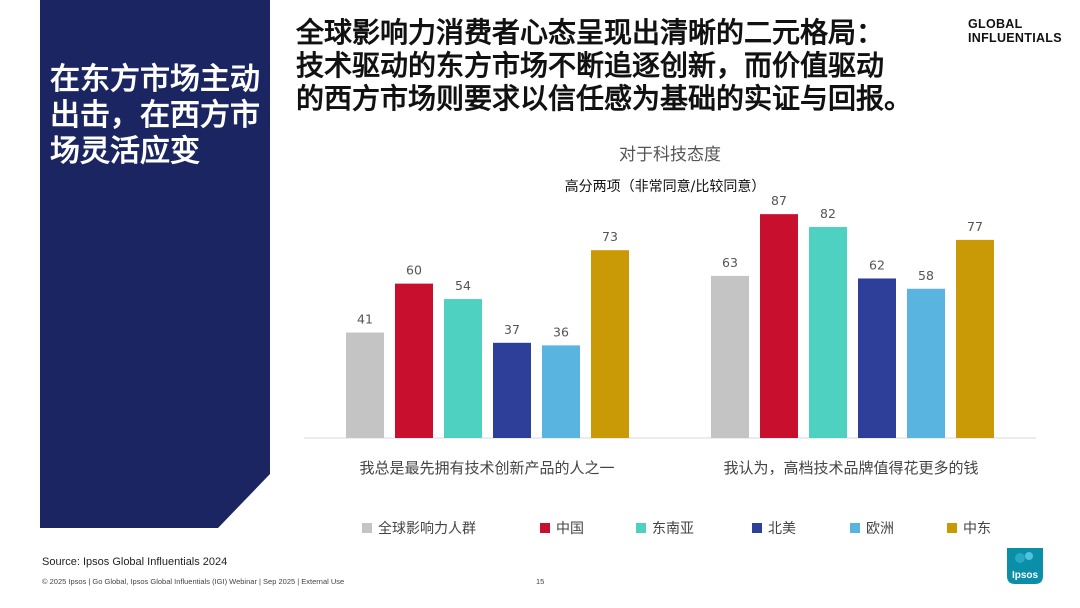  I want to click on data-label-2-4: 62, so click(877, 264).